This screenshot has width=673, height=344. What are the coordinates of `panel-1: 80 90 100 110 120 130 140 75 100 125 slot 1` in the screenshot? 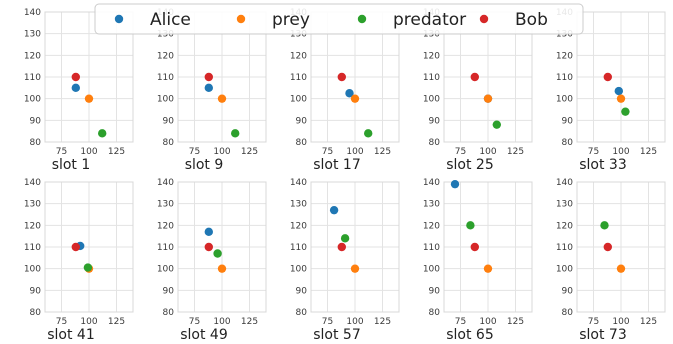 It's located at (79, 90).